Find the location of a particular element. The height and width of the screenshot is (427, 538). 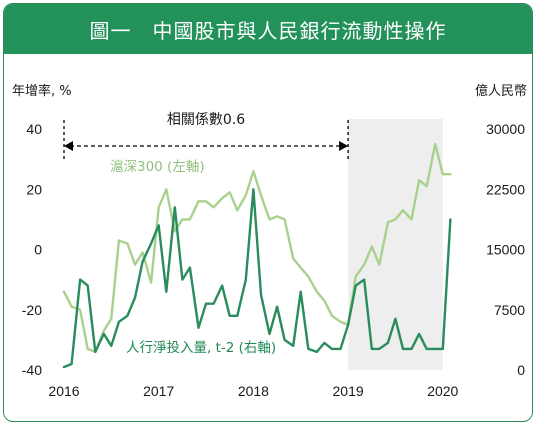

x-tick-label: 2020 is located at coordinates (442, 391).